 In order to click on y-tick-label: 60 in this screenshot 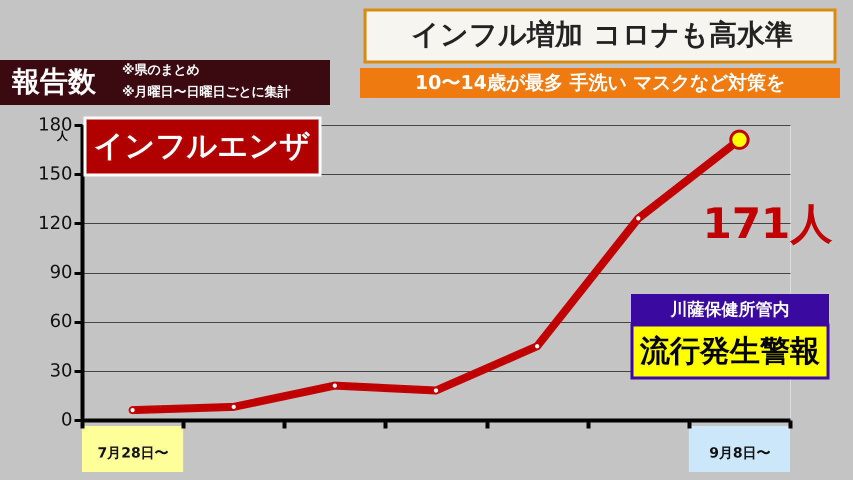, I will do `click(61, 321)`.